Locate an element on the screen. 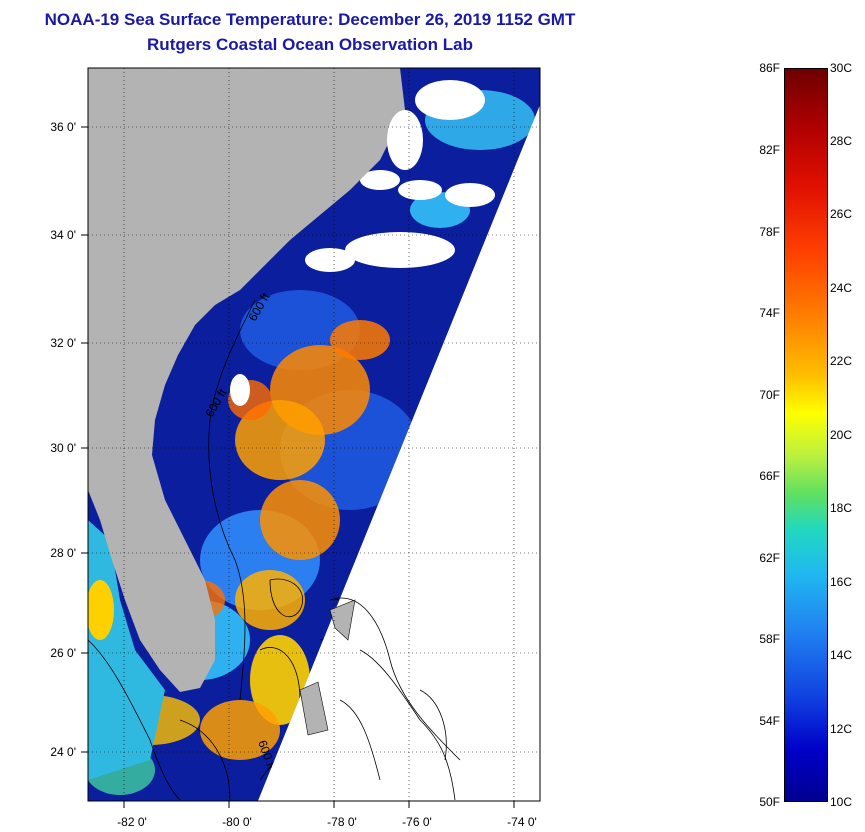  colorbar-c-label: 28C is located at coordinates (841, 141).